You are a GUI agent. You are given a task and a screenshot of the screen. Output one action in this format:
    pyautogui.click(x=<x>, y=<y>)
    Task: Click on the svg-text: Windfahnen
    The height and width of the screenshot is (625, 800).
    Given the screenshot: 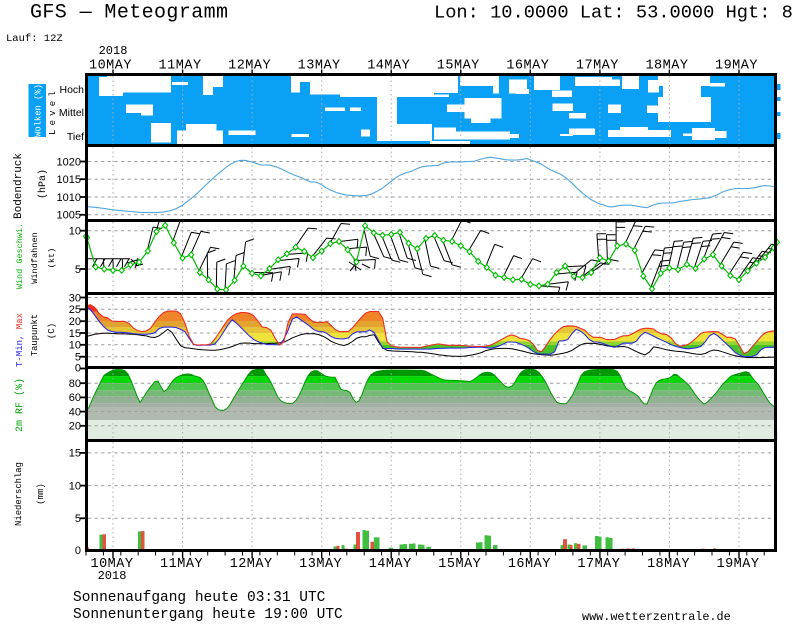 What is the action you would take?
    pyautogui.click(x=35, y=258)
    